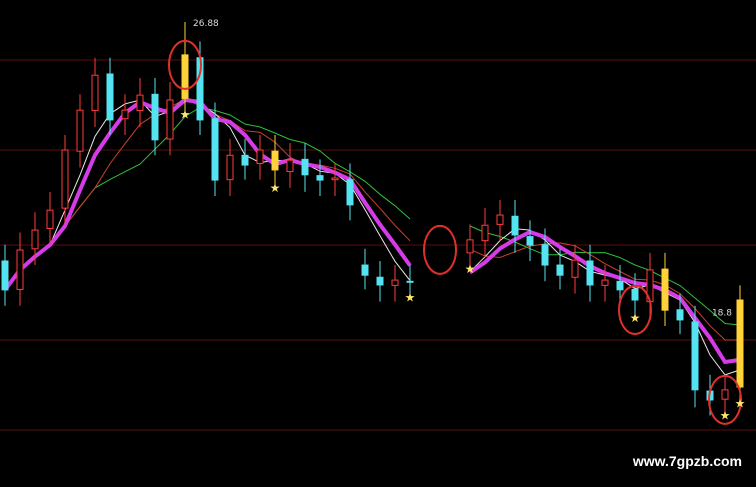 The height and width of the screenshot is (487, 756). What do you see at coordinates (206, 24) in the screenshot?
I see `price-label: 26.88` at bounding box center [206, 24].